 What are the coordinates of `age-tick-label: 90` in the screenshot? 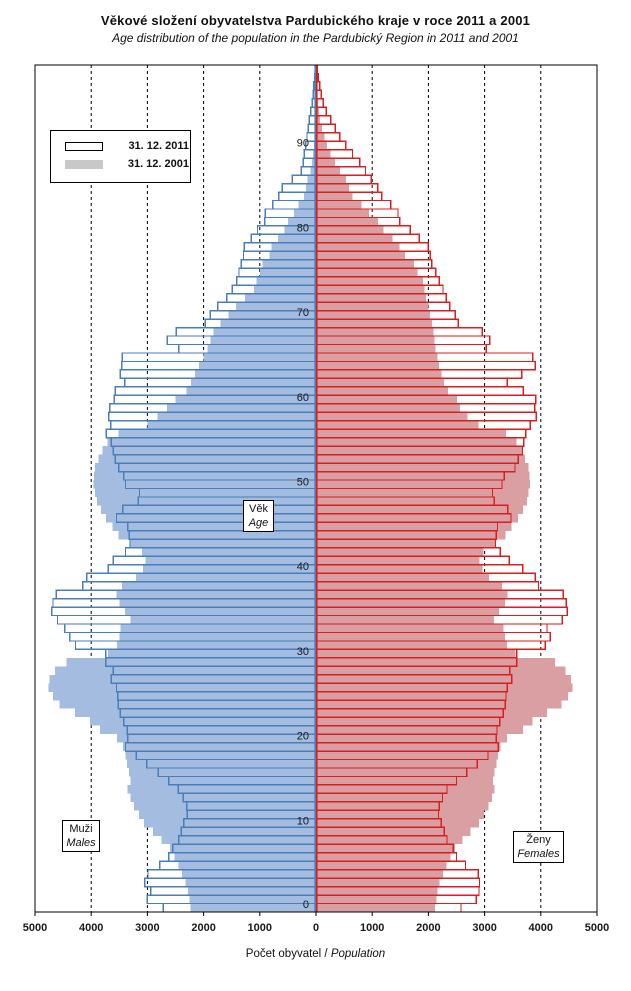 It's located at (303, 144).